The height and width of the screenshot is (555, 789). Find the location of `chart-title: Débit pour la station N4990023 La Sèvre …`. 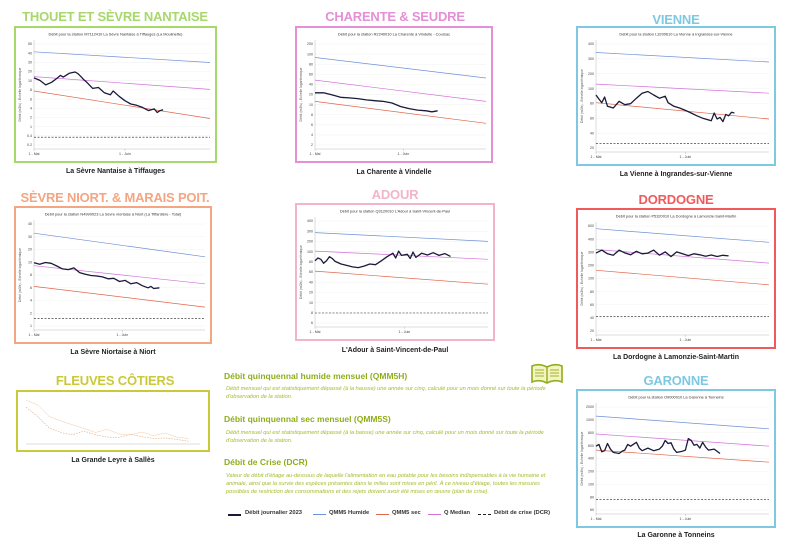

chart-title: Débit pour la station N4990023 La Sèvre … is located at coordinates (113, 214).